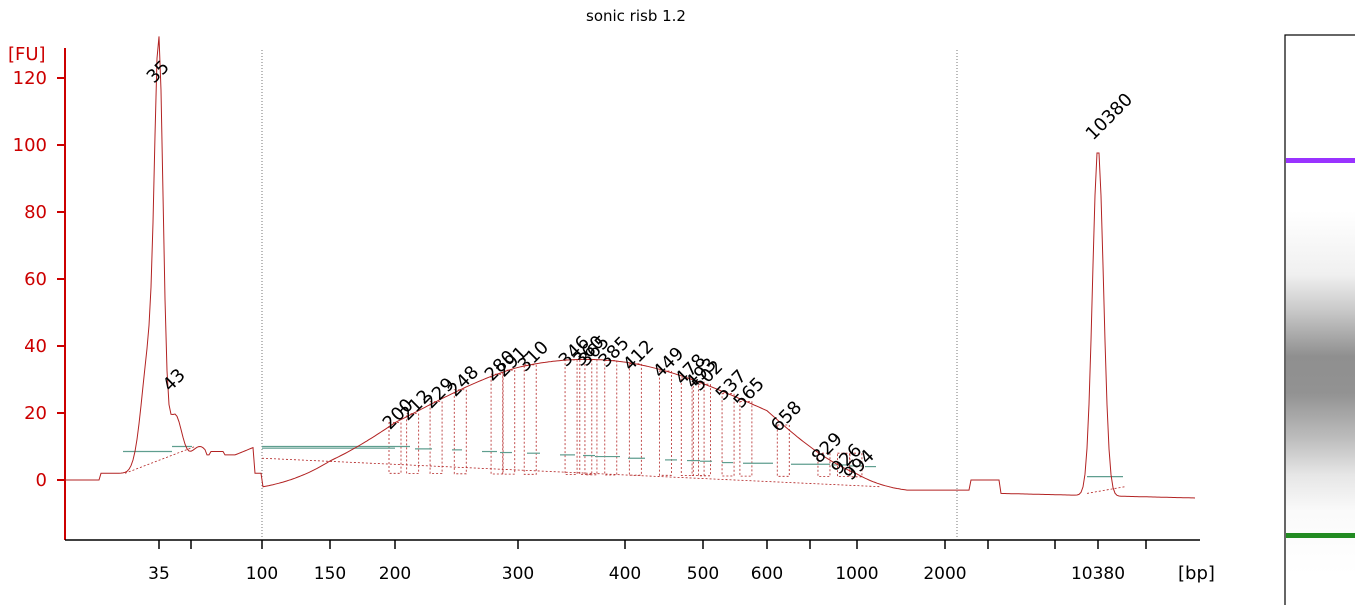  Describe the element at coordinates (647, 562) in the screenshot. I see `x-tick-group: 35 100 150 200 300 400 500 600 1000 2000 10380` at that location.